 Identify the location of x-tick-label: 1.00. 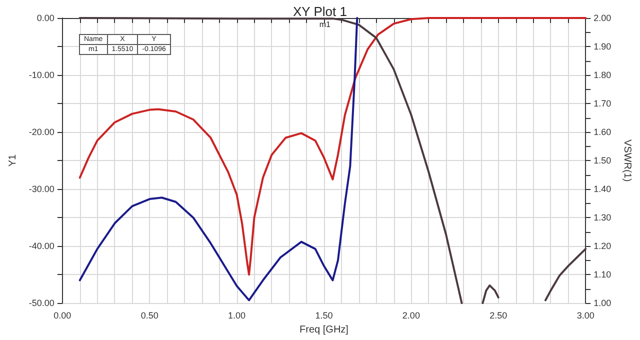
(237, 315).